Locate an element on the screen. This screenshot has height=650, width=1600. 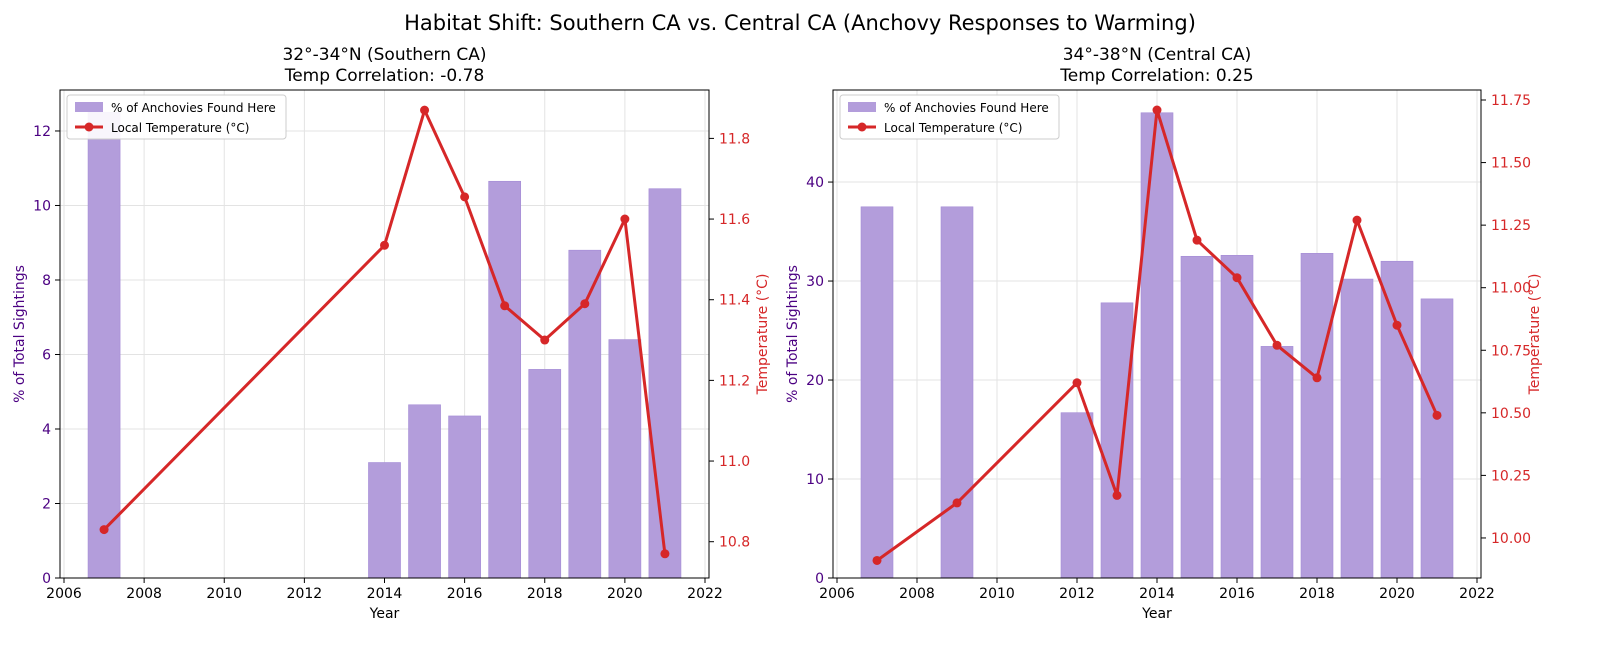
chart-subtitle: Temp Correlation: 0.25 is located at coordinates (1156, 76).